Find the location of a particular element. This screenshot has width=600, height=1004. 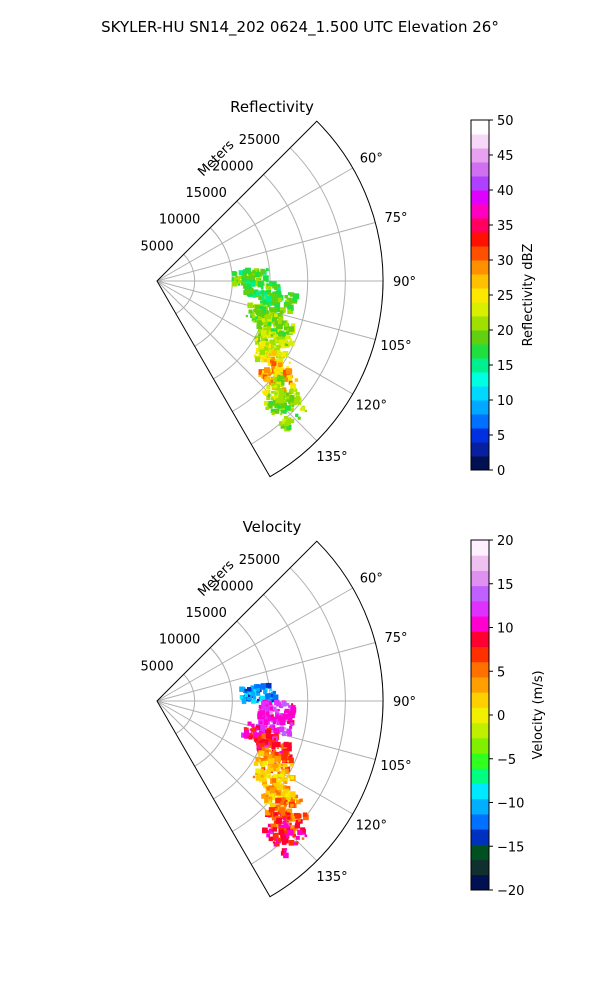

colorbar-tick-label: 45 is located at coordinates (505, 156).